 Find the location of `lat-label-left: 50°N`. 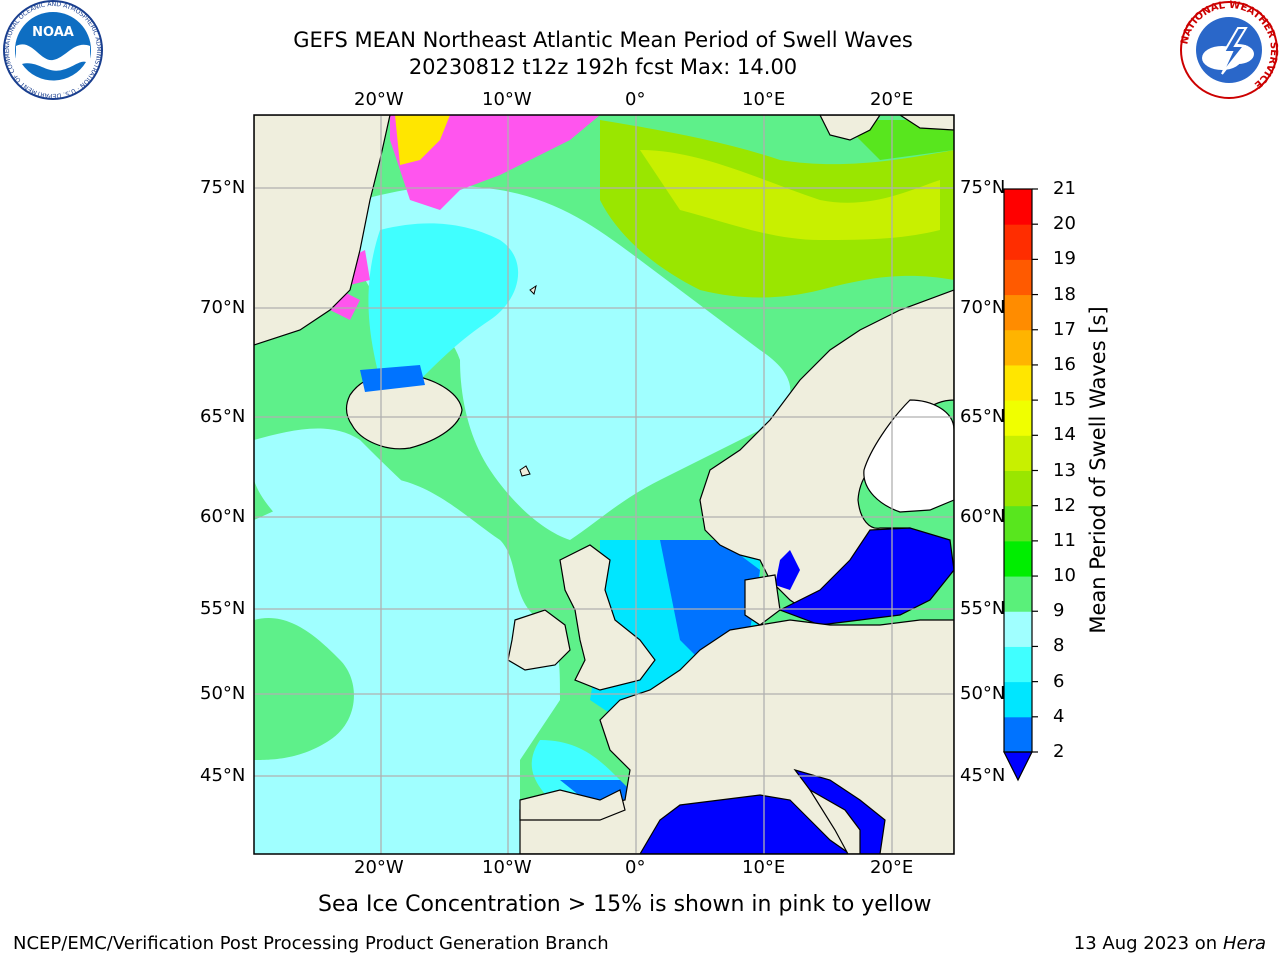

lat-label-left: 50°N is located at coordinates (223, 693).